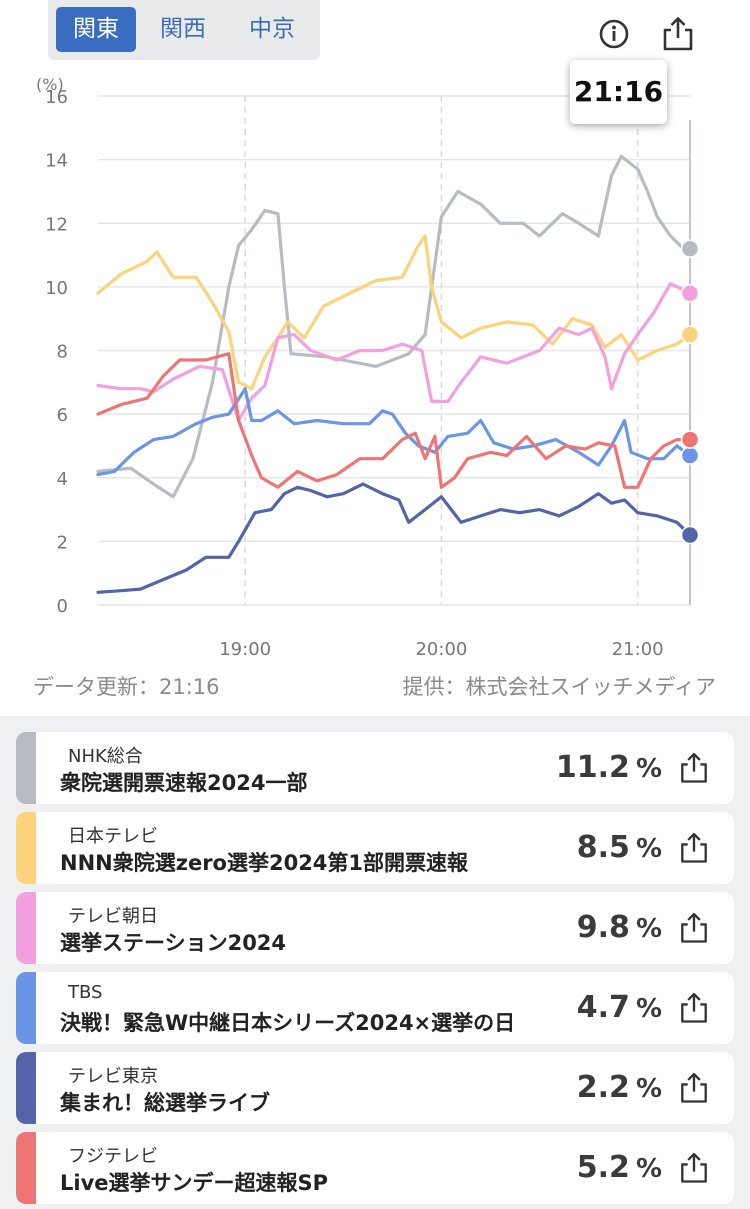  I want to click on x-tick-label: 19:00, so click(245, 649).